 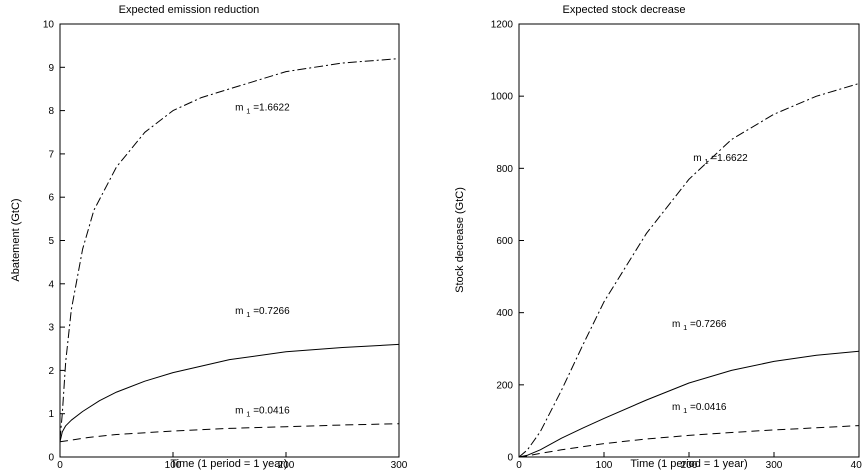 I want to click on y-tick-label: 800, so click(x=504, y=169).